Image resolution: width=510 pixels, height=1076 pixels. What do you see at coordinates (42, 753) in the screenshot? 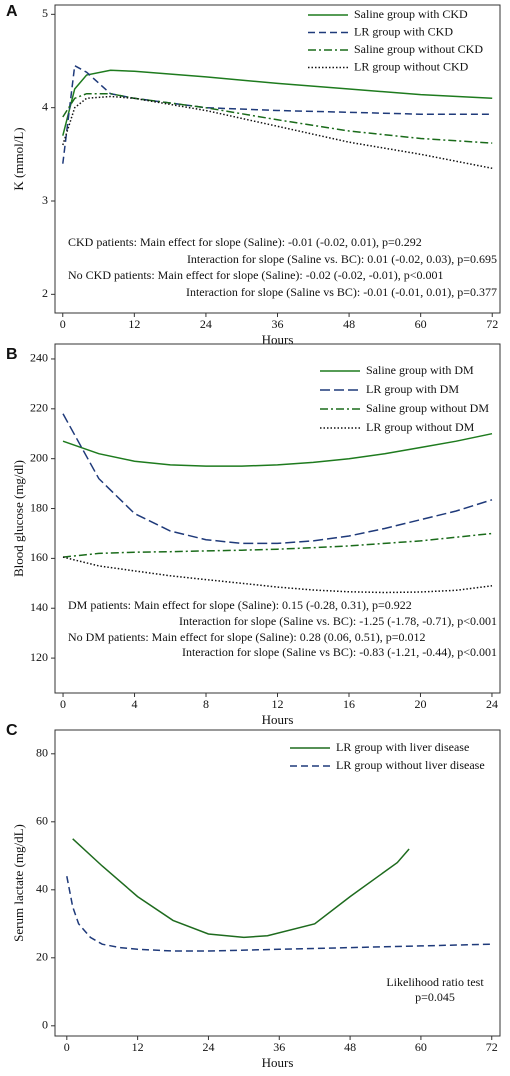
I see `y-tick-label: 80` at bounding box center [42, 753].